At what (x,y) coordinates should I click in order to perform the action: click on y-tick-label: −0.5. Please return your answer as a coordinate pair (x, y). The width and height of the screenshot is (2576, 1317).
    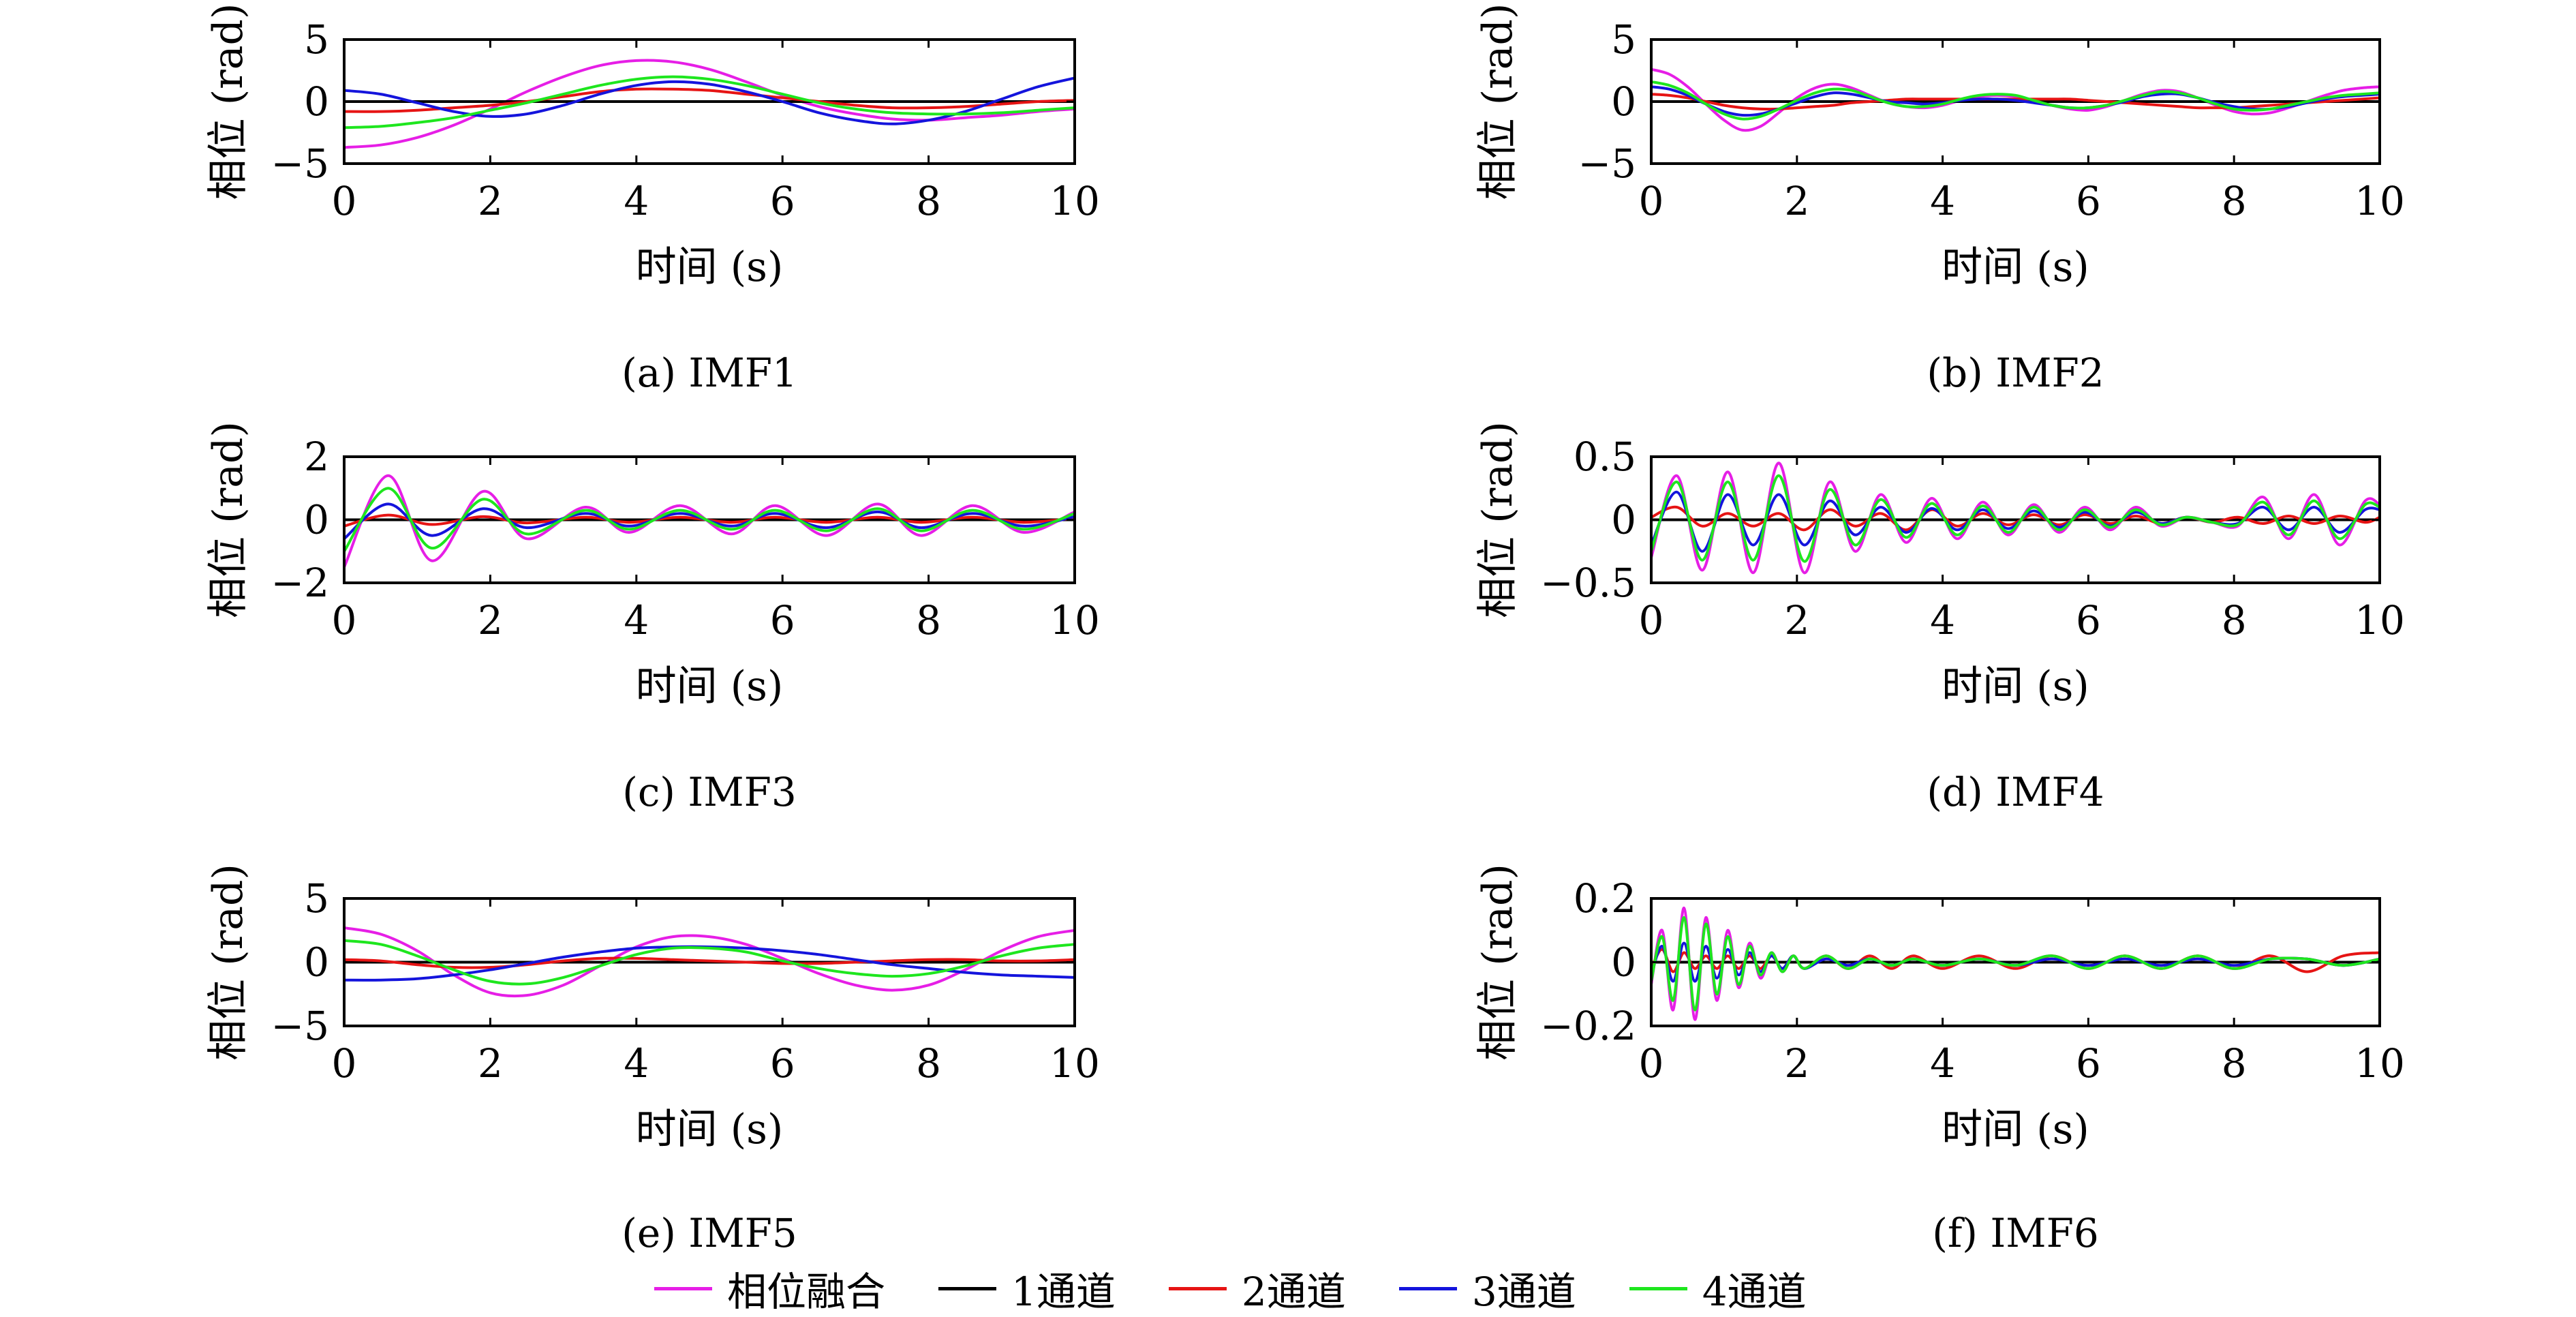
    Looking at the image, I should click on (1588, 583).